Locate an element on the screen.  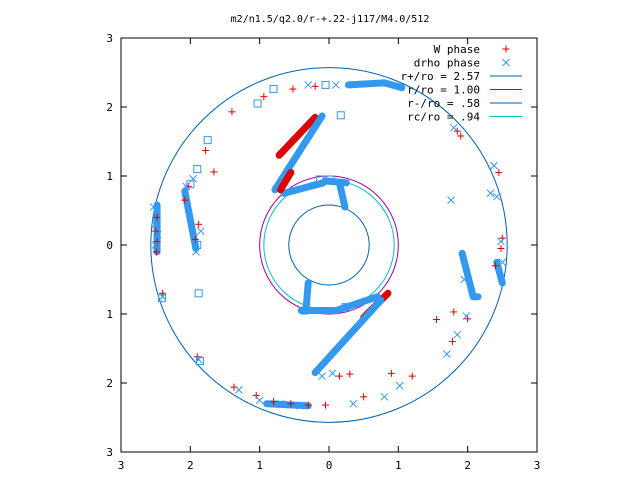
legend-label: W phase is located at coordinates (457, 49).